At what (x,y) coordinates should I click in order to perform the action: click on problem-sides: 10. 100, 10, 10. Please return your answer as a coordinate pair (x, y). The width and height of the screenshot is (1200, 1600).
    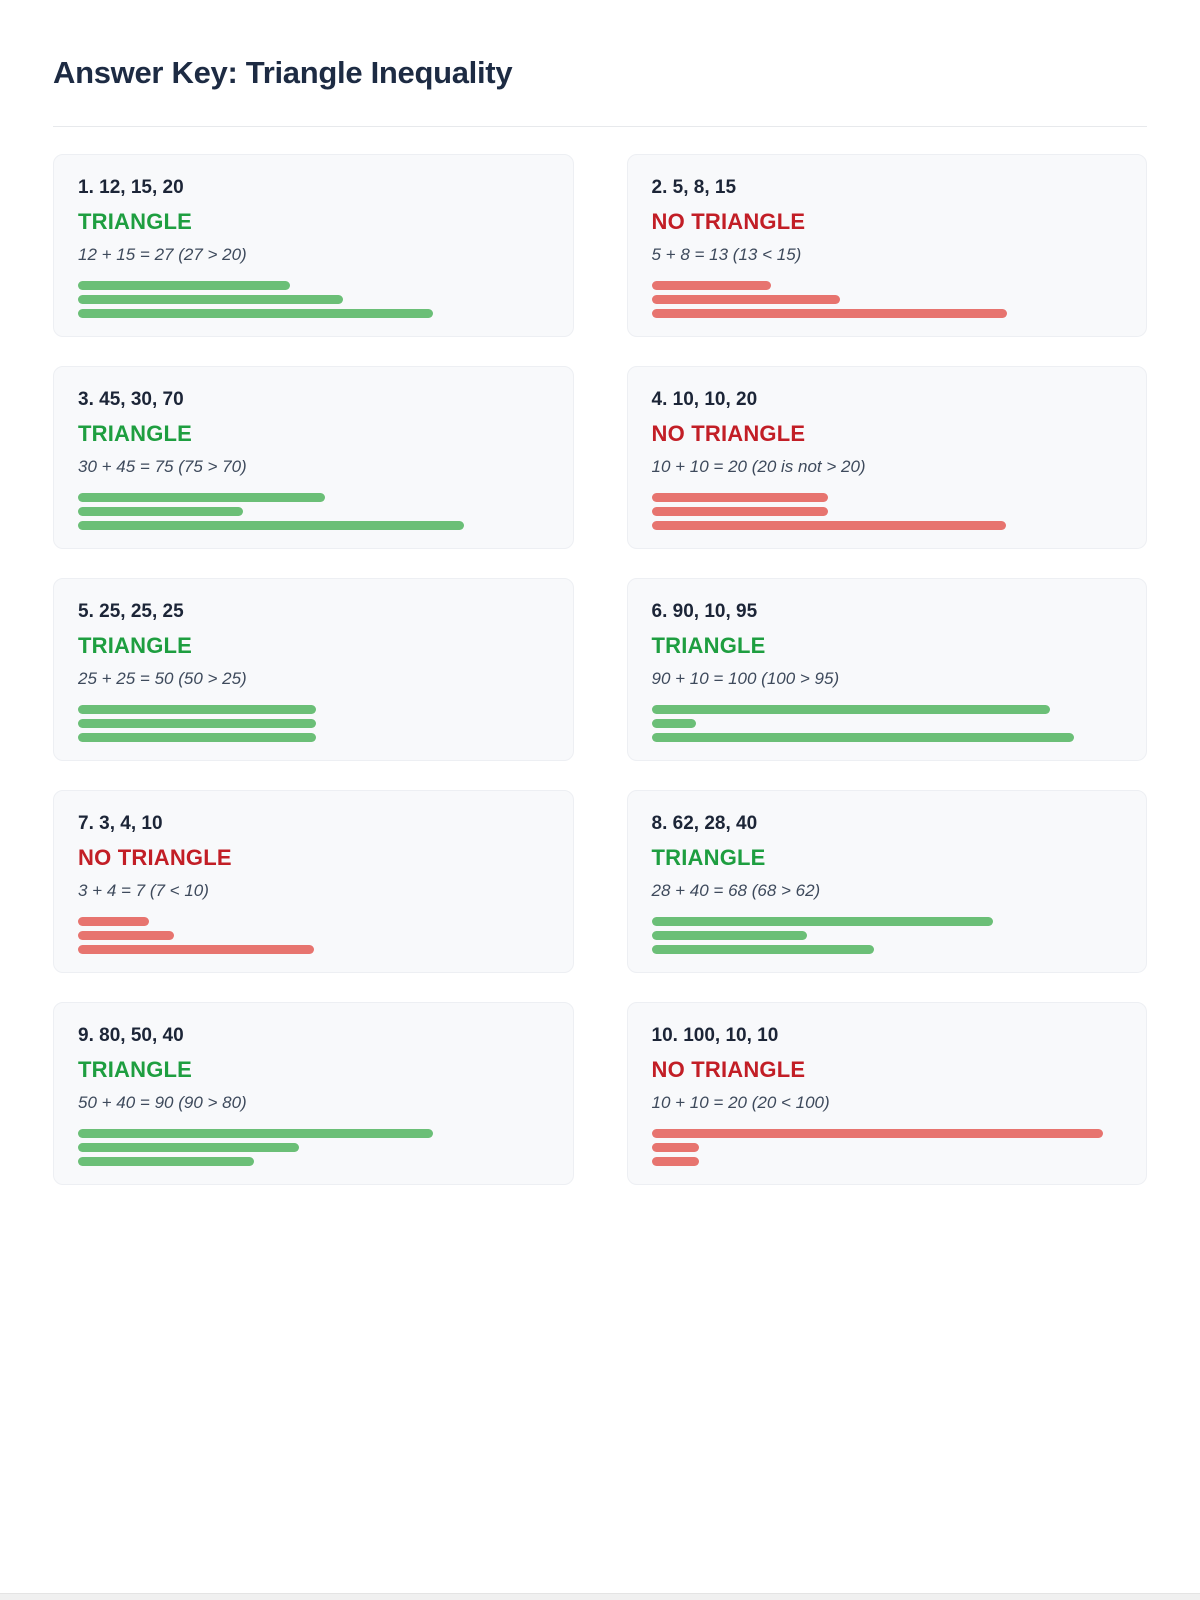
    Looking at the image, I should click on (715, 1035).